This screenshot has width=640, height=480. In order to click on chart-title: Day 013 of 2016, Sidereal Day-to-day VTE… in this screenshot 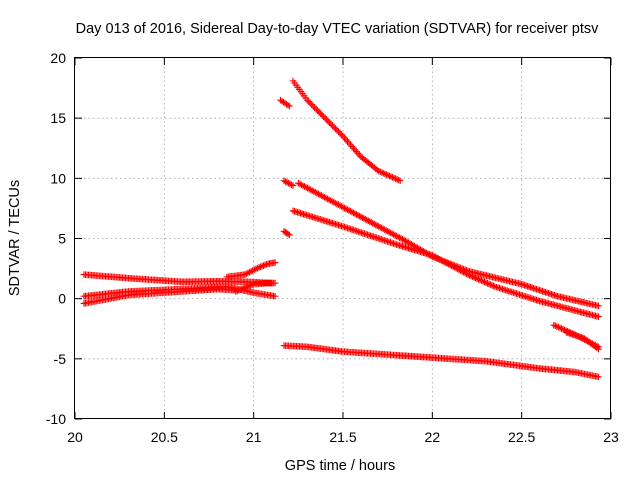, I will do `click(337, 29)`.